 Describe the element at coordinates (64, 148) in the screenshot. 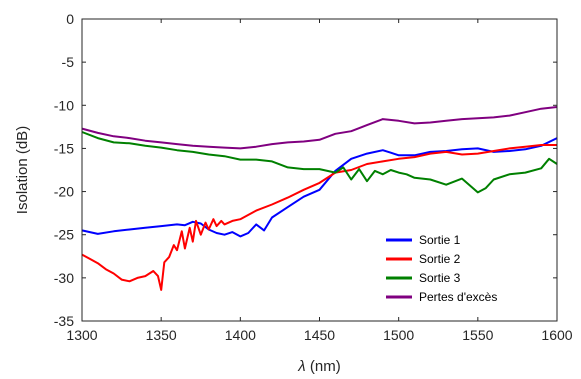

I see `y-tick-label: -15` at that location.